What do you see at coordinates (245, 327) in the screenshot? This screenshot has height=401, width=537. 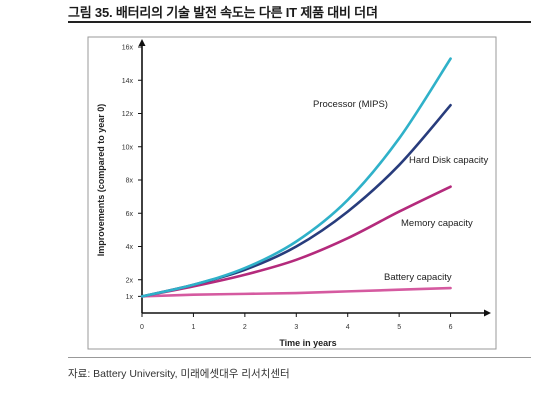 I see `x-tick-label: 2` at bounding box center [245, 327].